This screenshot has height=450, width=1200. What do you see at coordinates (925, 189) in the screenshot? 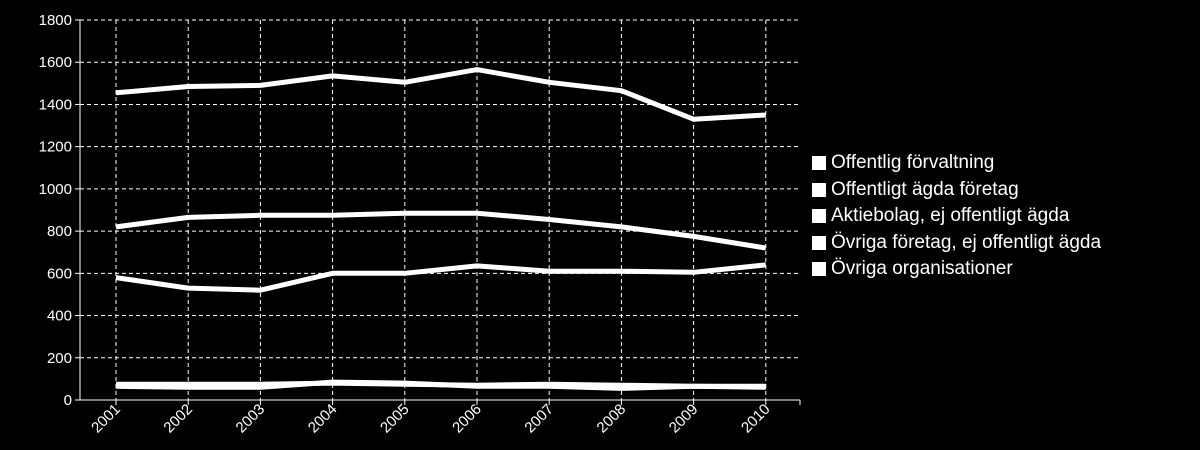
I see `legend-label: Offentligt ägda företag` at bounding box center [925, 189].